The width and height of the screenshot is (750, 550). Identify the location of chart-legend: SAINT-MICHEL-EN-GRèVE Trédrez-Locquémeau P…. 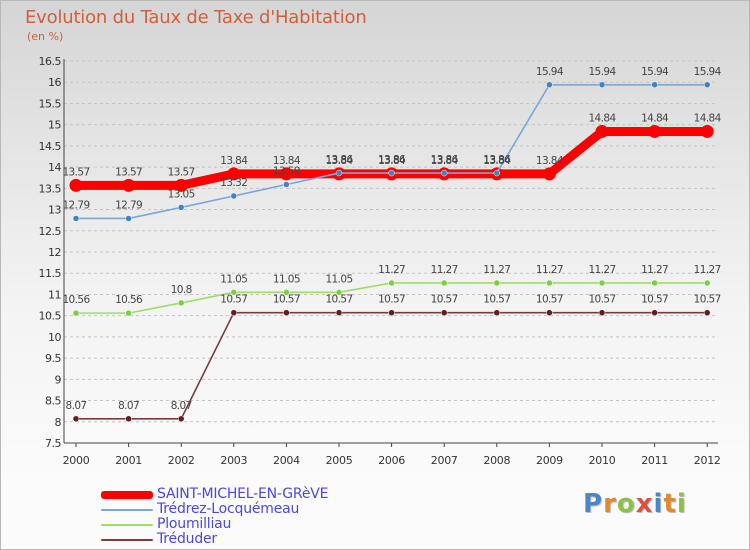
(214, 517).